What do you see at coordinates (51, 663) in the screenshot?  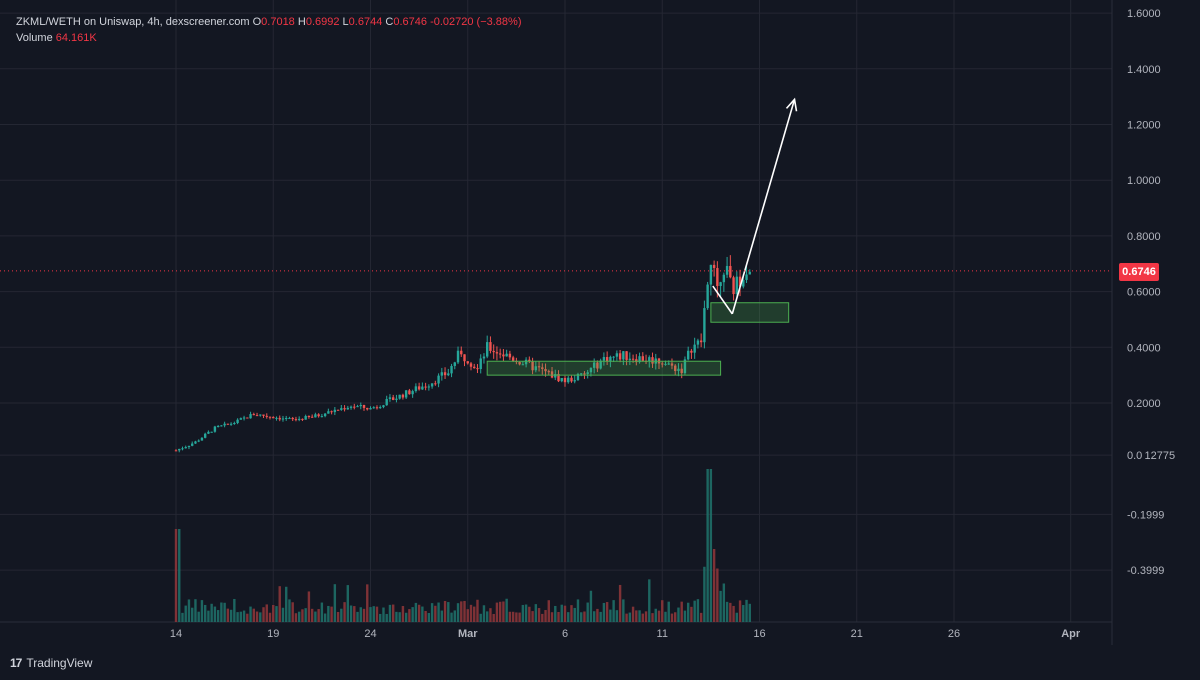 I see `tradingview-brand: 17 TradingView` at bounding box center [51, 663].